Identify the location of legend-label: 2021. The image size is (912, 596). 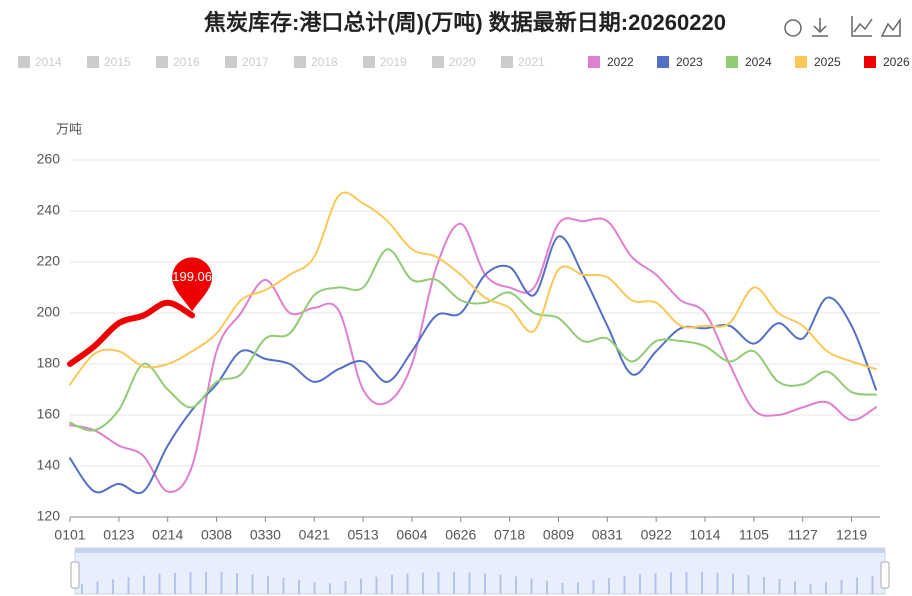
(531, 62).